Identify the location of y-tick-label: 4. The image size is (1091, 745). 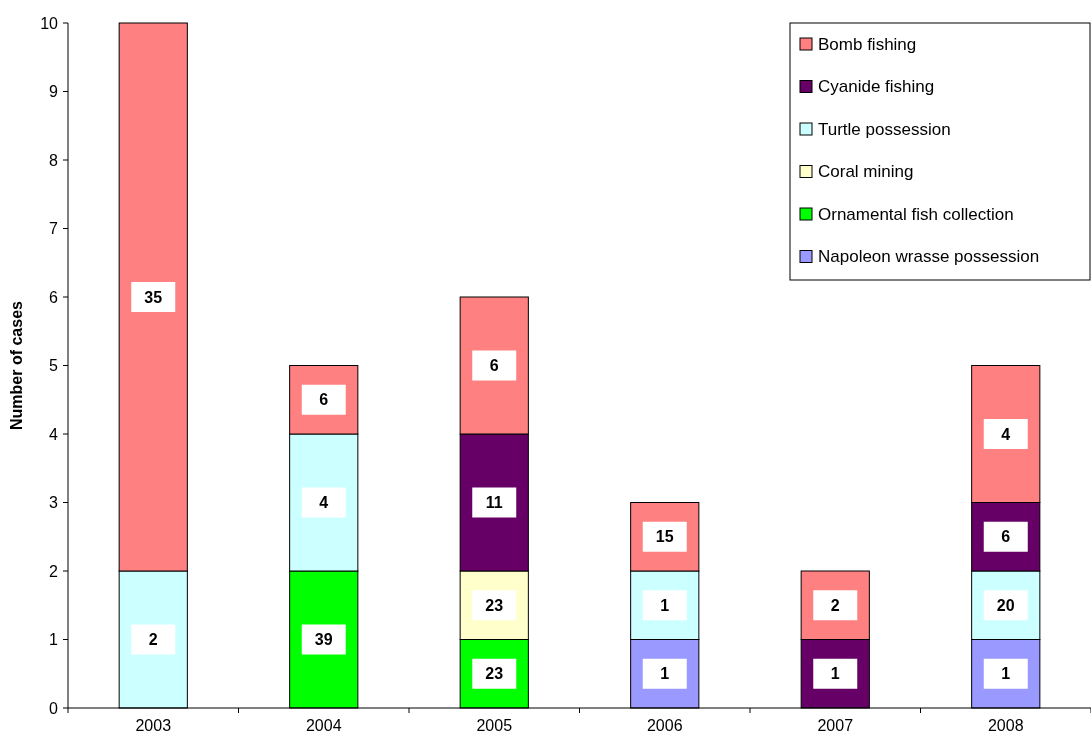
(54, 434).